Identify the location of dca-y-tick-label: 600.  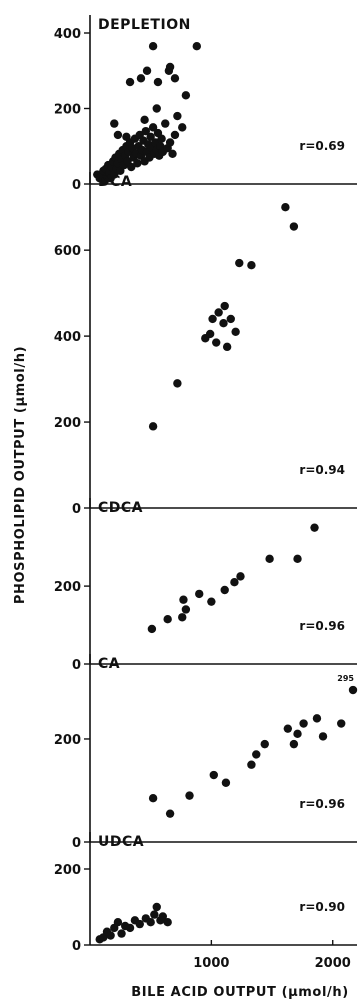
(67, 251).